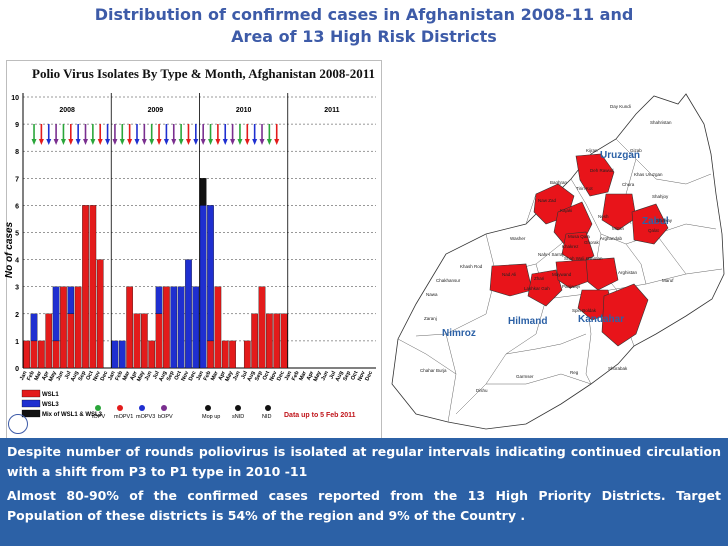 This screenshot has width=728, height=546. What do you see at coordinates (611, 238) in the screenshot?
I see `district-label: Arghandab` at bounding box center [611, 238].